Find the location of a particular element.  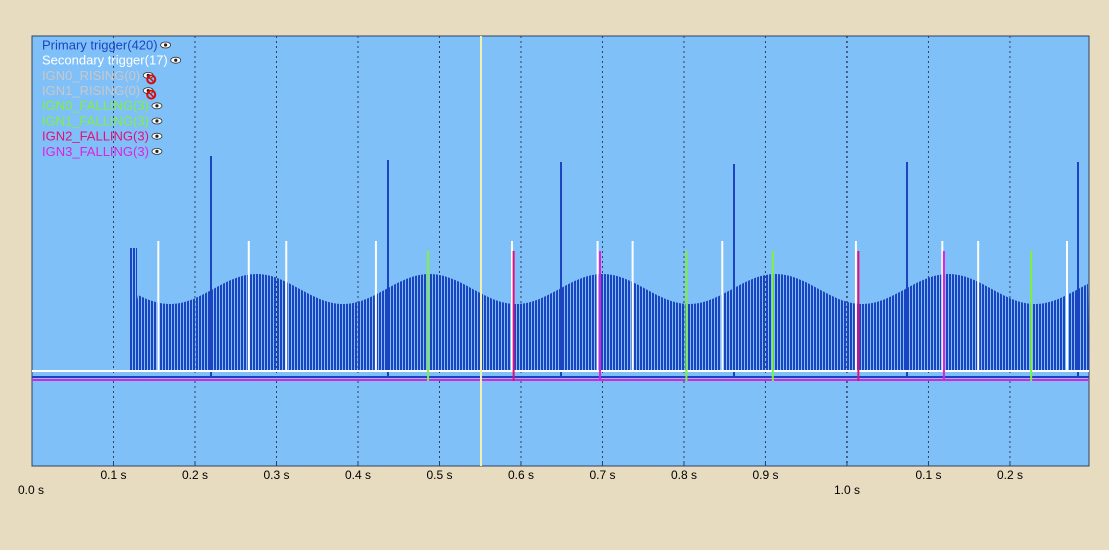

legend-entry: IGN0_RISING(0) is located at coordinates (91, 75).